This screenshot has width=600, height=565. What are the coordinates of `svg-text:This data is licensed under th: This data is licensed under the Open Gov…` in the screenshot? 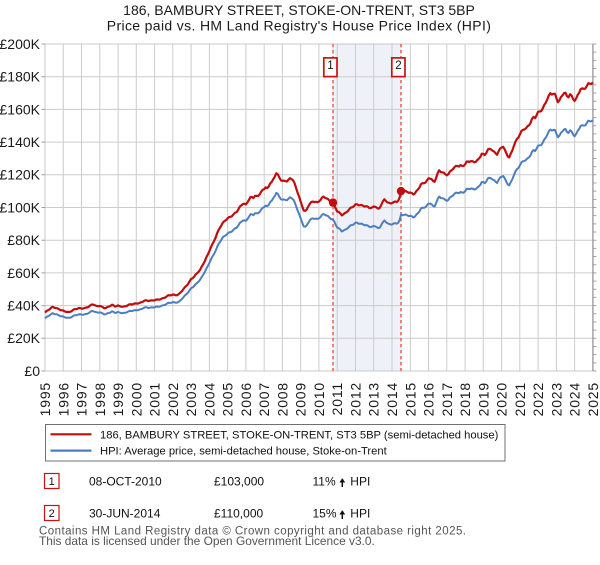 It's located at (207, 541).